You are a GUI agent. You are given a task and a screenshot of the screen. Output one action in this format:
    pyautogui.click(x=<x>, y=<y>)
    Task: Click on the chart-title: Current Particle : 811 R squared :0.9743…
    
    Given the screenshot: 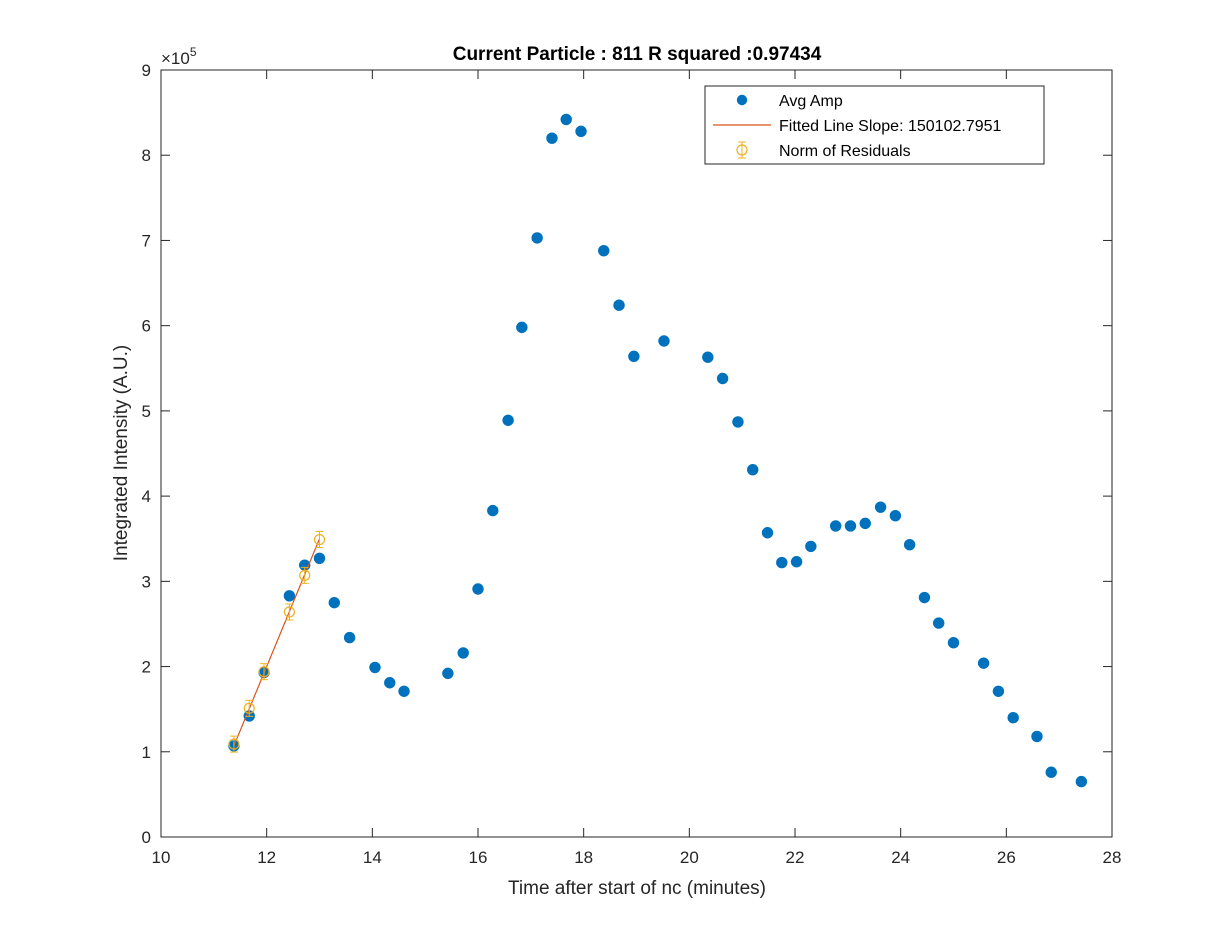 What is the action you would take?
    pyautogui.click(x=637, y=54)
    